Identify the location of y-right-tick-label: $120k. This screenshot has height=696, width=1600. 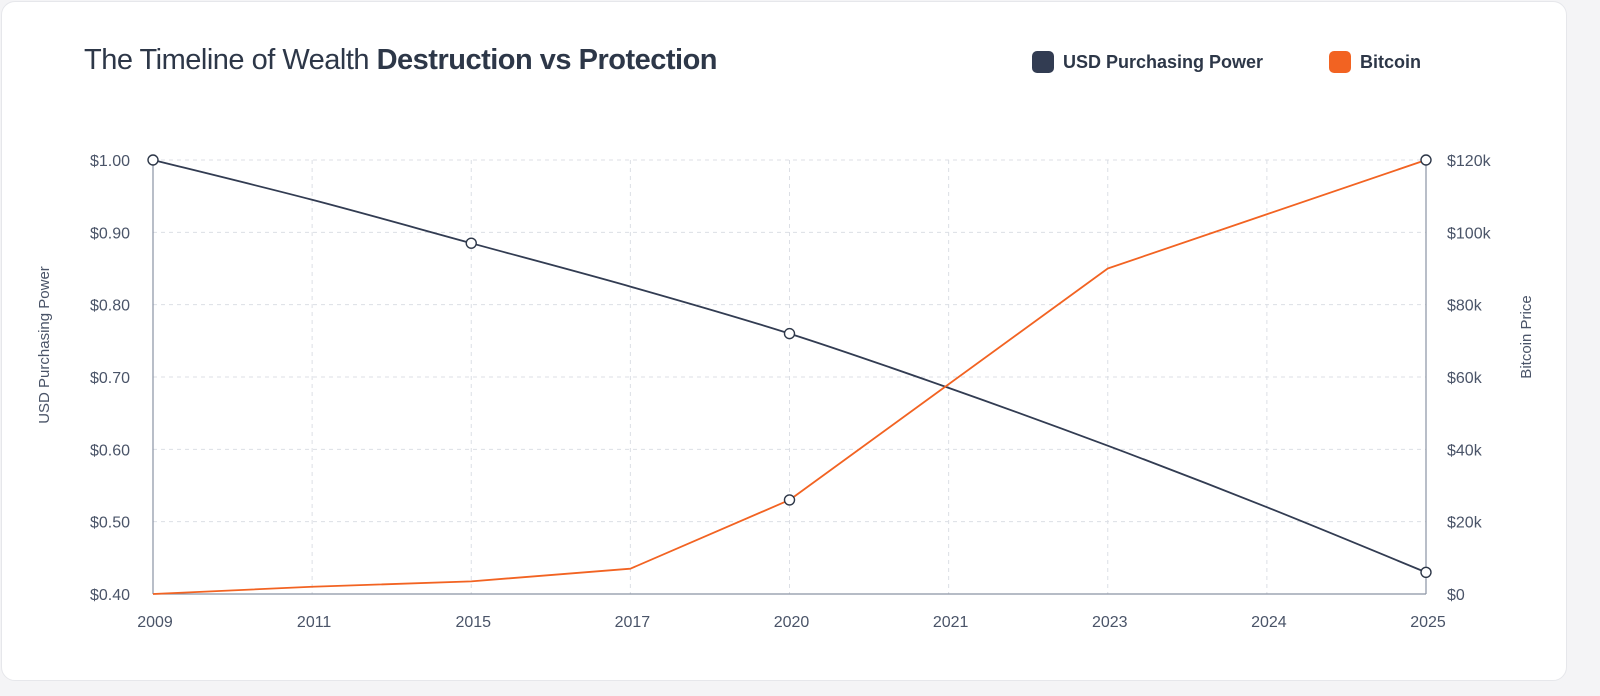
(1469, 161).